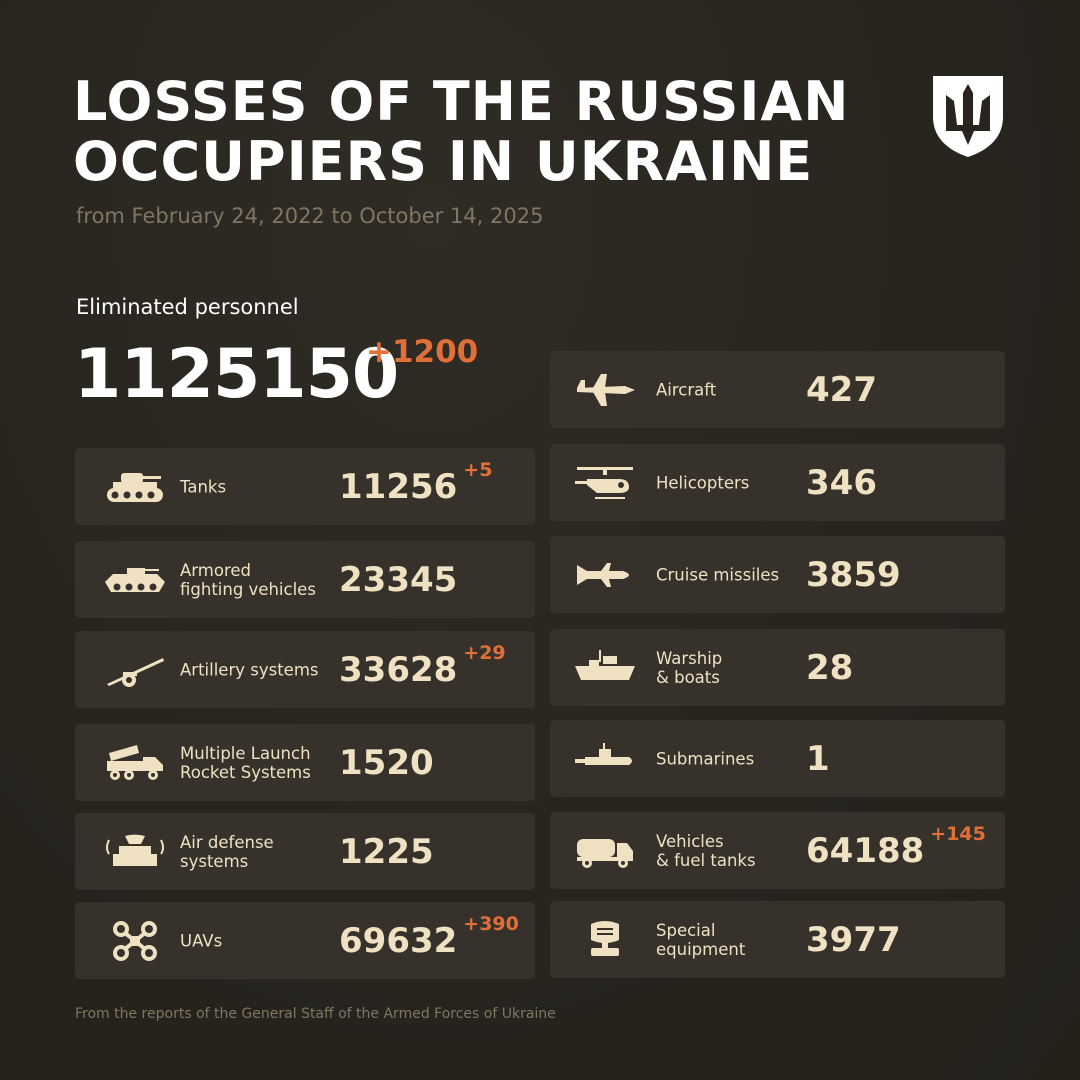  I want to click on stat-label: Special equipment, so click(700, 940).